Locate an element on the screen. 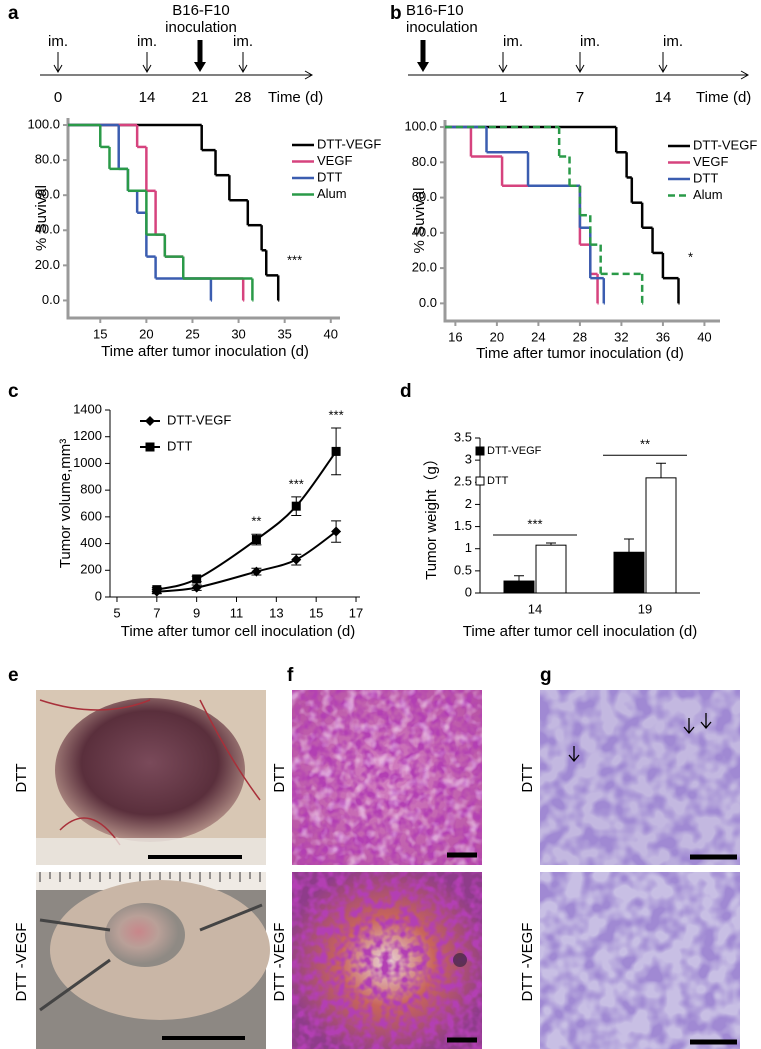 The height and width of the screenshot is (1049, 761). significance: ** is located at coordinates (256, 521).